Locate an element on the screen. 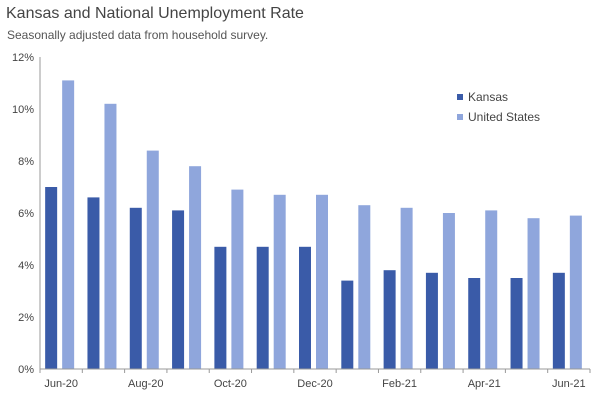  legend-swatch-united-states is located at coordinates (460, 117).